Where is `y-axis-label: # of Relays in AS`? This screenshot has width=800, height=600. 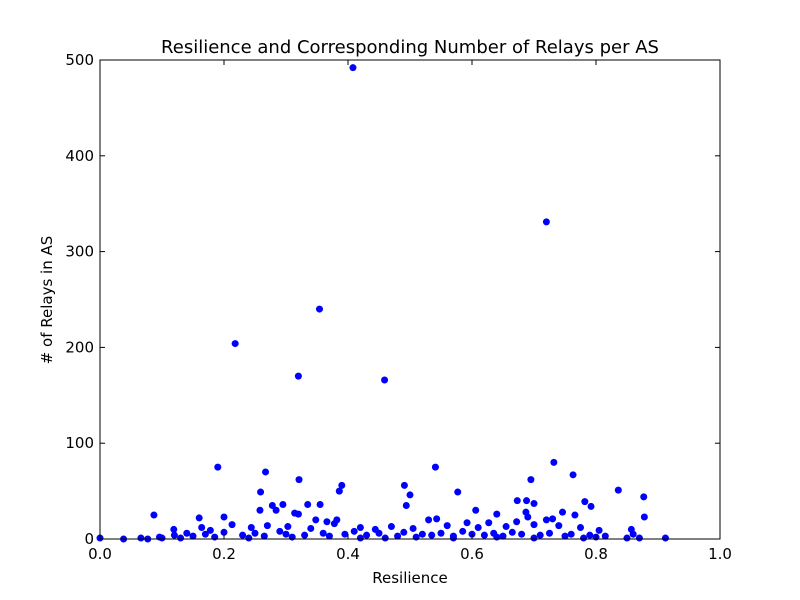 y-axis-label: # of Relays in AS is located at coordinates (47, 300).